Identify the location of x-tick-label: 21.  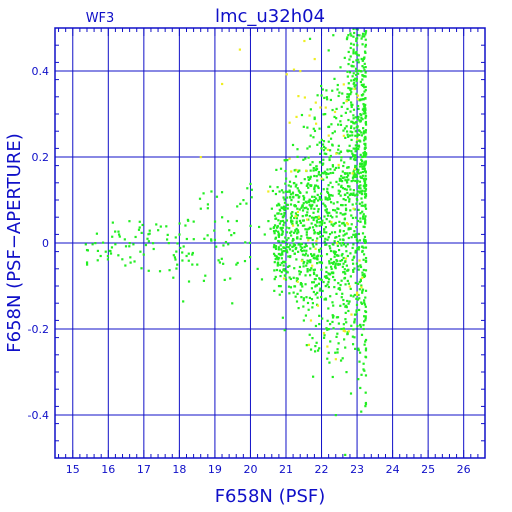
(286, 469).